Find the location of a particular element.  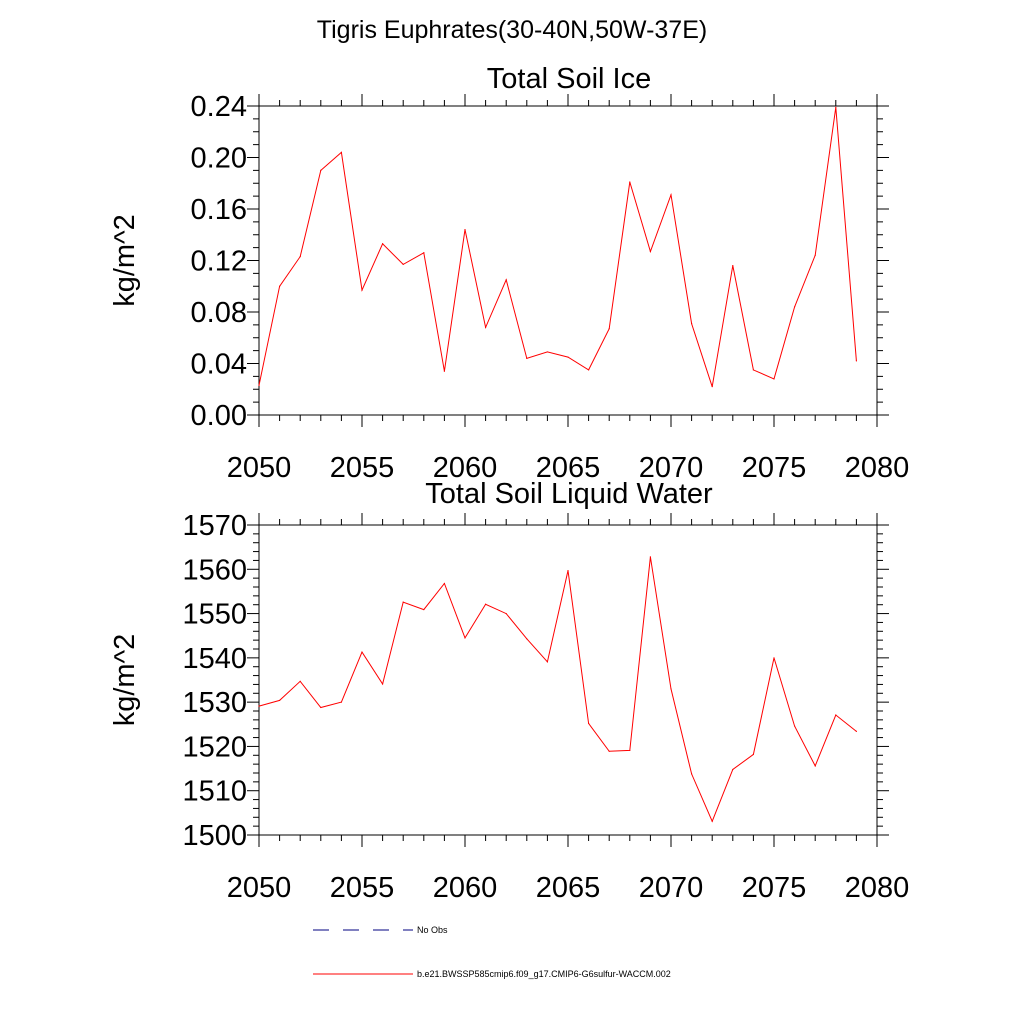

y-tick-label: 0.12 is located at coordinates (219, 262).